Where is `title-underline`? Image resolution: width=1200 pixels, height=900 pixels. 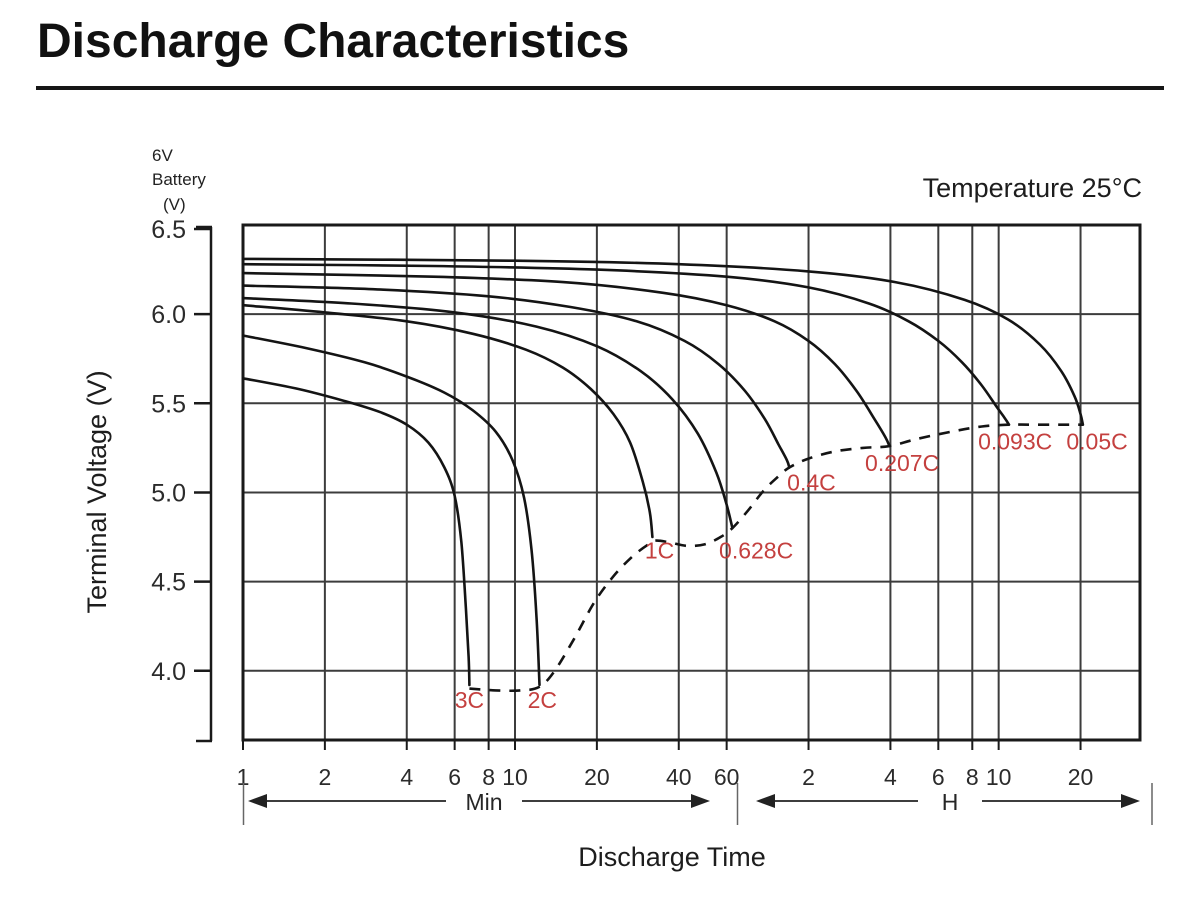
title-underline is located at coordinates (600, 88).